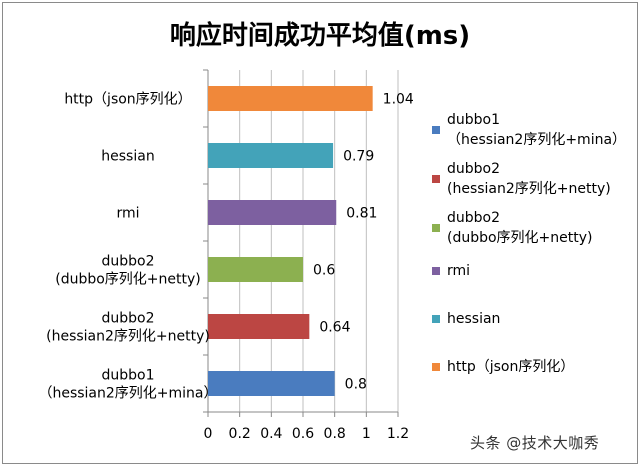  I want to click on category-label: hessian, so click(127, 157).